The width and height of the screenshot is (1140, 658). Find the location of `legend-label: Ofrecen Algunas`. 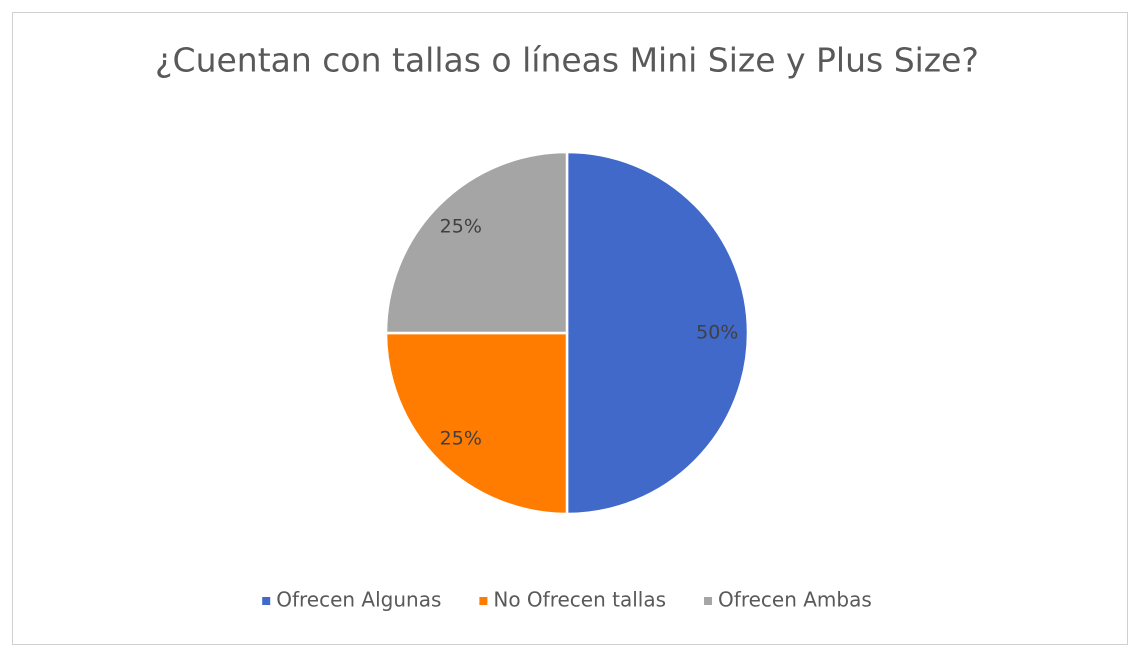

legend-label: Ofrecen Algunas is located at coordinates (358, 600).